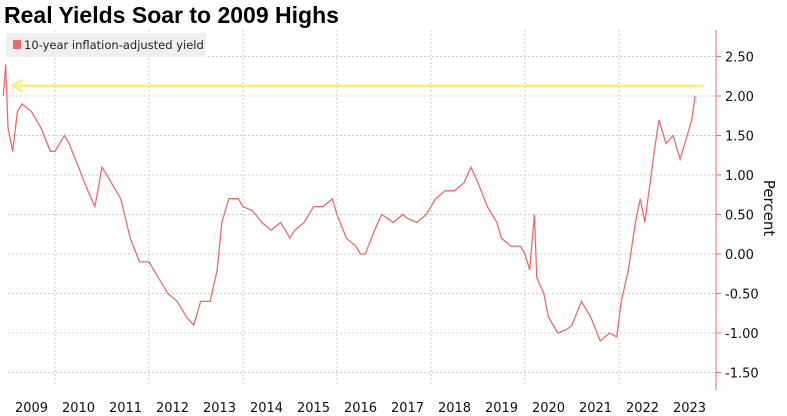 This screenshot has height=416, width=787. I want to click on x-tick-label: 2012, so click(172, 408).